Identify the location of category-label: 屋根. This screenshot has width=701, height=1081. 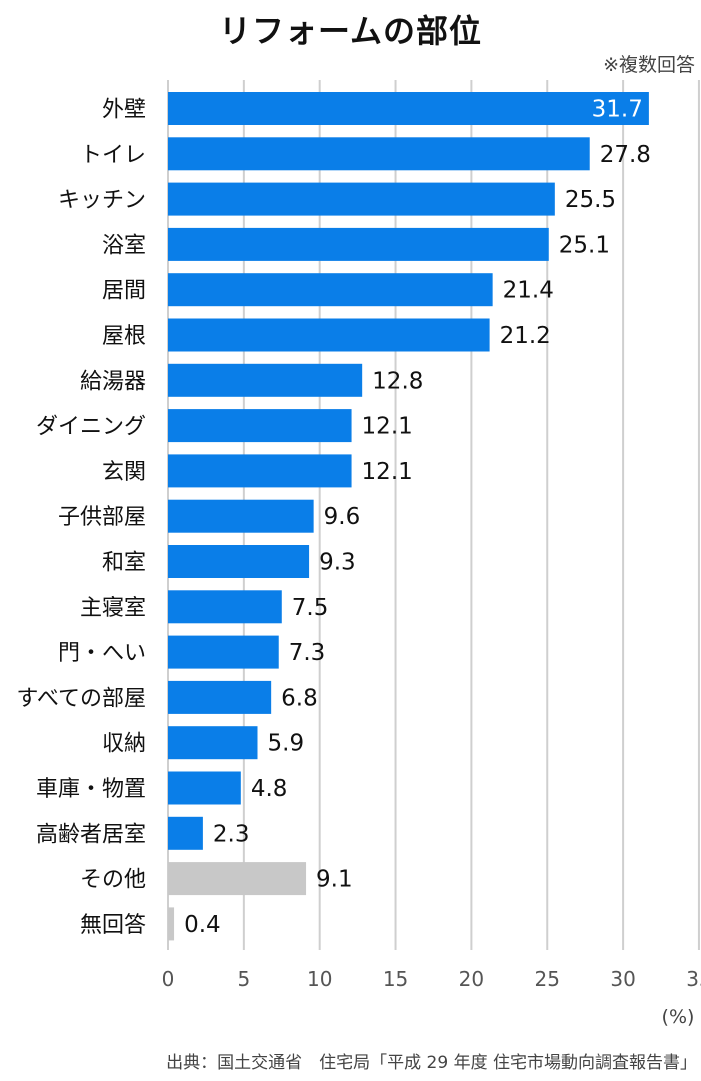
(124, 336).